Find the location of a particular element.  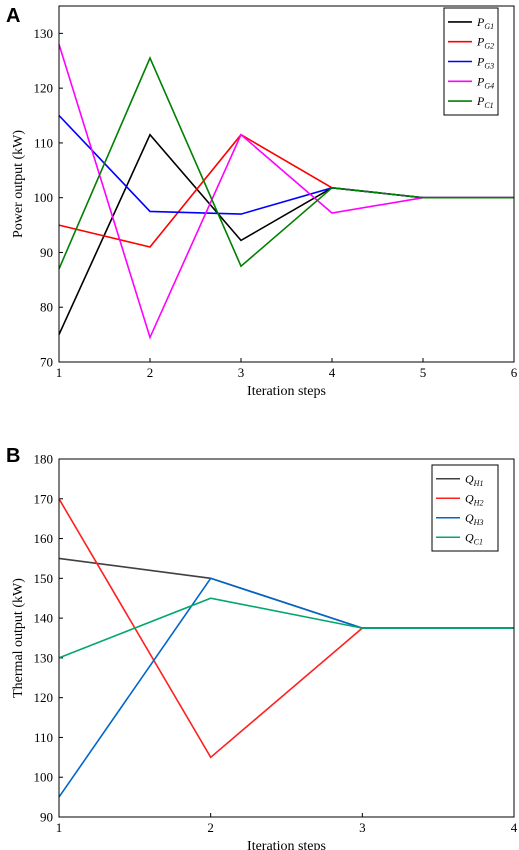

series-line-q-c1 is located at coordinates (286, 628).